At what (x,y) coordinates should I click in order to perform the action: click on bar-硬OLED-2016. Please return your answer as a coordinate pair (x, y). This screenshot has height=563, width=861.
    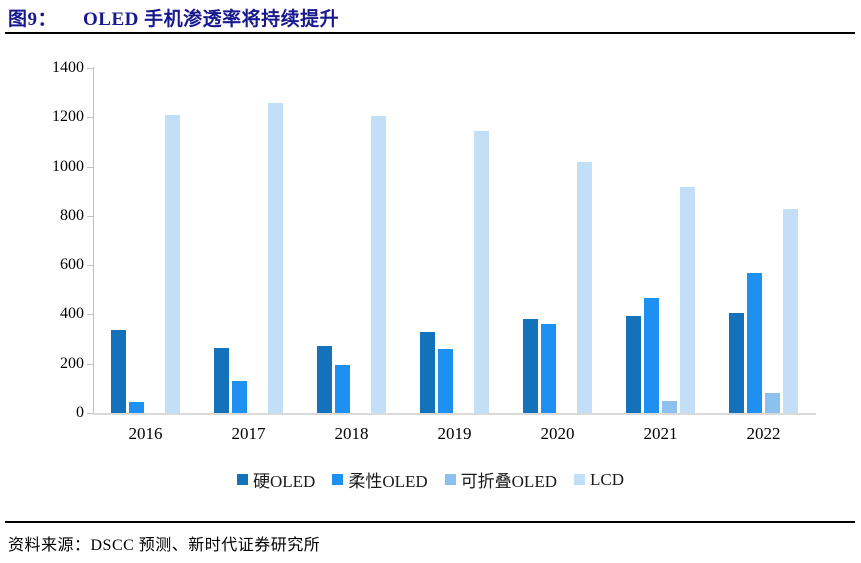
    Looking at the image, I should click on (118, 371).